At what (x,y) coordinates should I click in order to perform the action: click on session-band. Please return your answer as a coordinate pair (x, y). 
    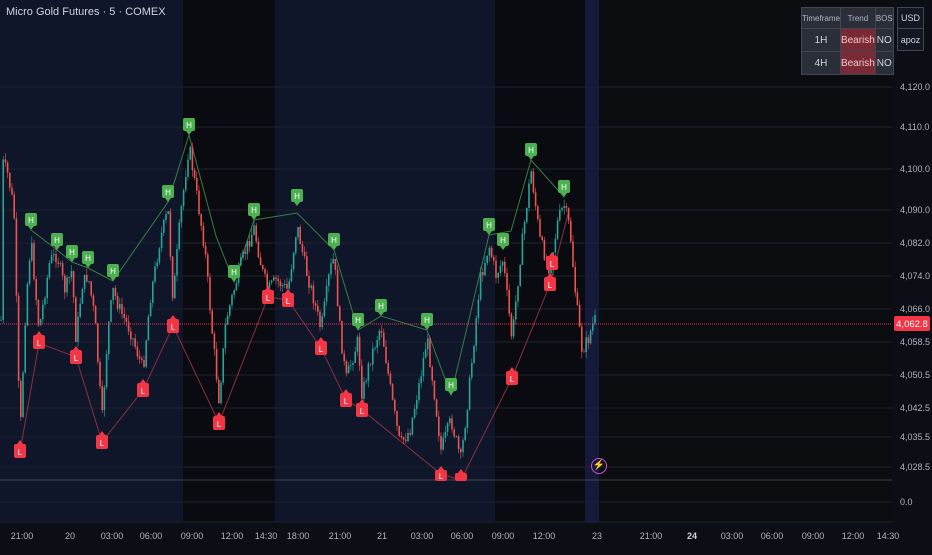
    Looking at the image, I should click on (592, 261).